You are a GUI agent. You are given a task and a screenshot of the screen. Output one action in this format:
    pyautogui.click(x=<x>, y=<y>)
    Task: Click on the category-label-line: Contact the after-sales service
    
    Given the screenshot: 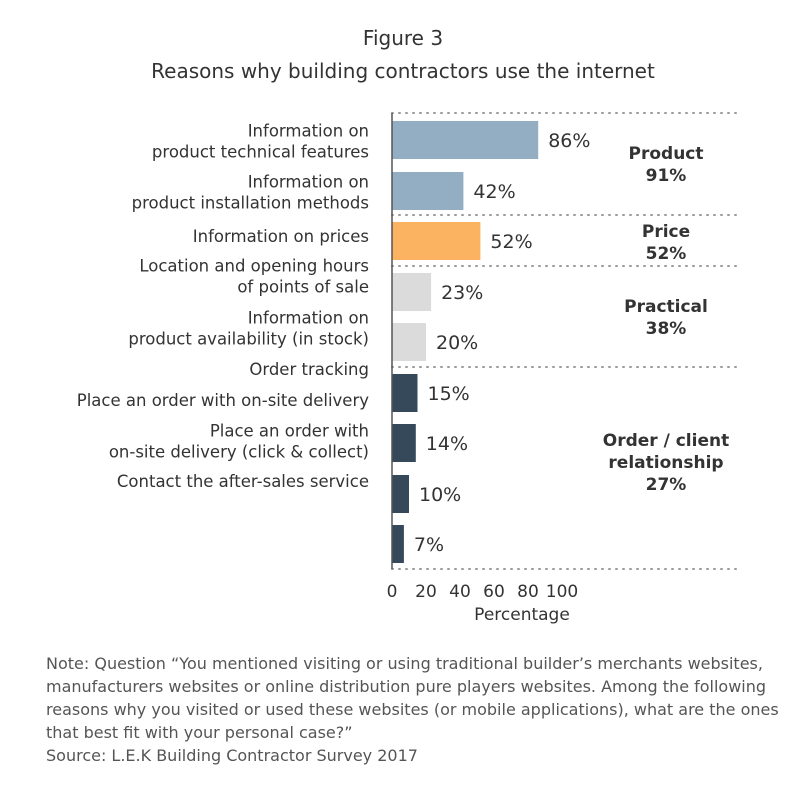 What is the action you would take?
    pyautogui.click(x=243, y=481)
    